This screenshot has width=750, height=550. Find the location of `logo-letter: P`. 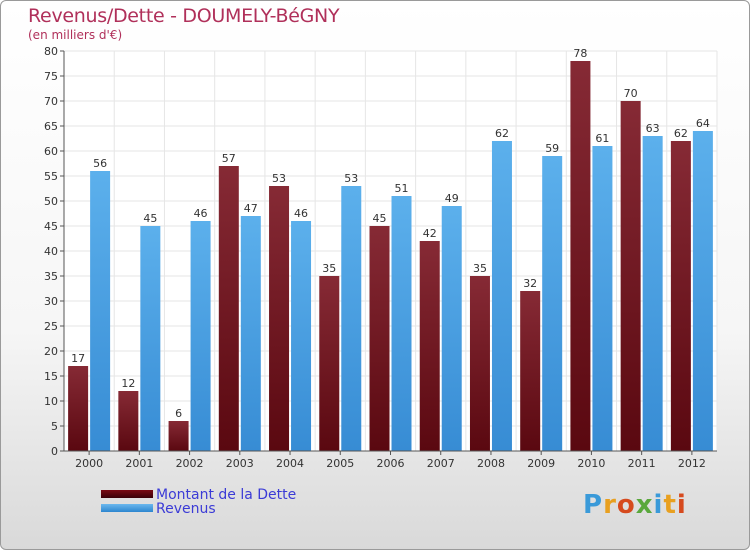

logo-letter: P is located at coordinates (593, 505).